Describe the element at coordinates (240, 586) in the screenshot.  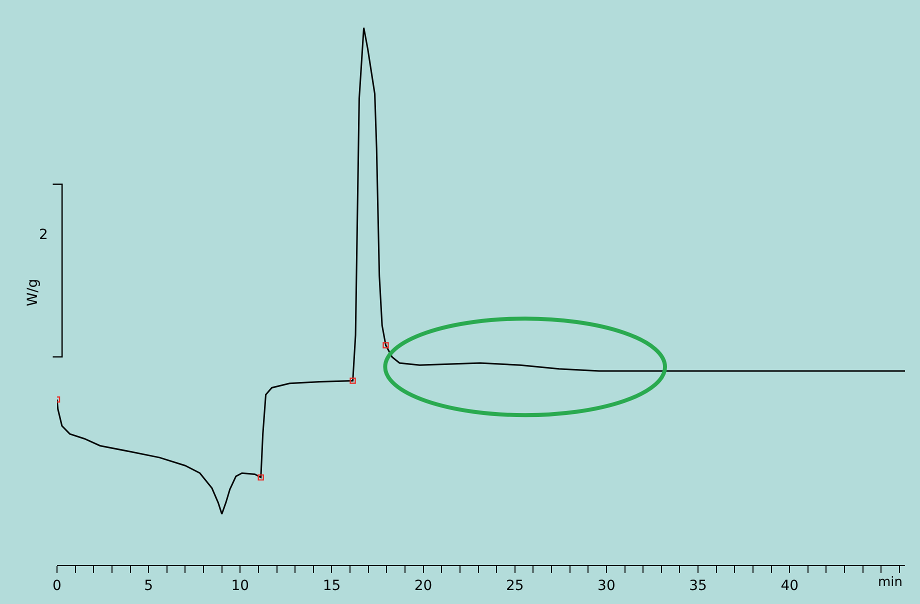
I see `x-tick-label: 10` at that location.